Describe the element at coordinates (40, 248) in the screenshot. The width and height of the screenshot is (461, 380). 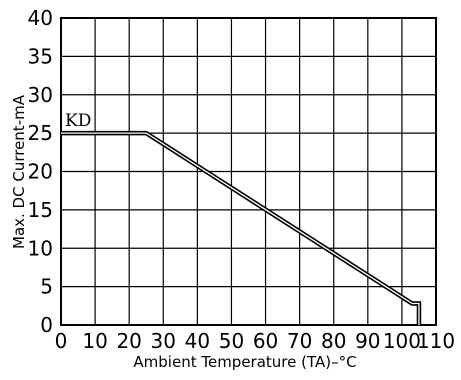
I see `y-tick-label: 10` at that location.